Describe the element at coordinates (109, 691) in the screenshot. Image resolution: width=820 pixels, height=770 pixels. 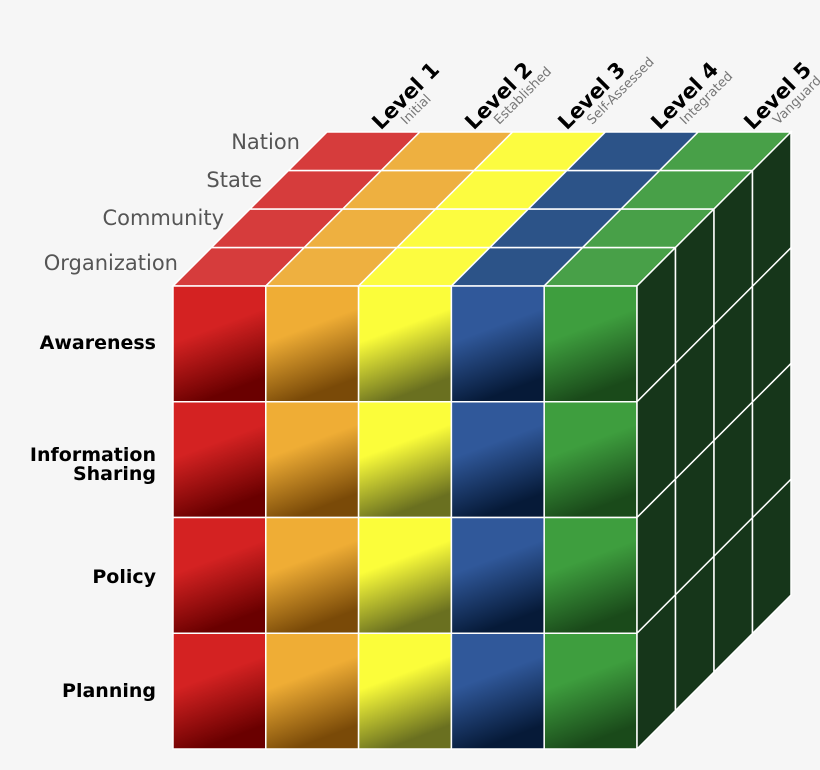
I see `row-label-planning: Planning` at that location.